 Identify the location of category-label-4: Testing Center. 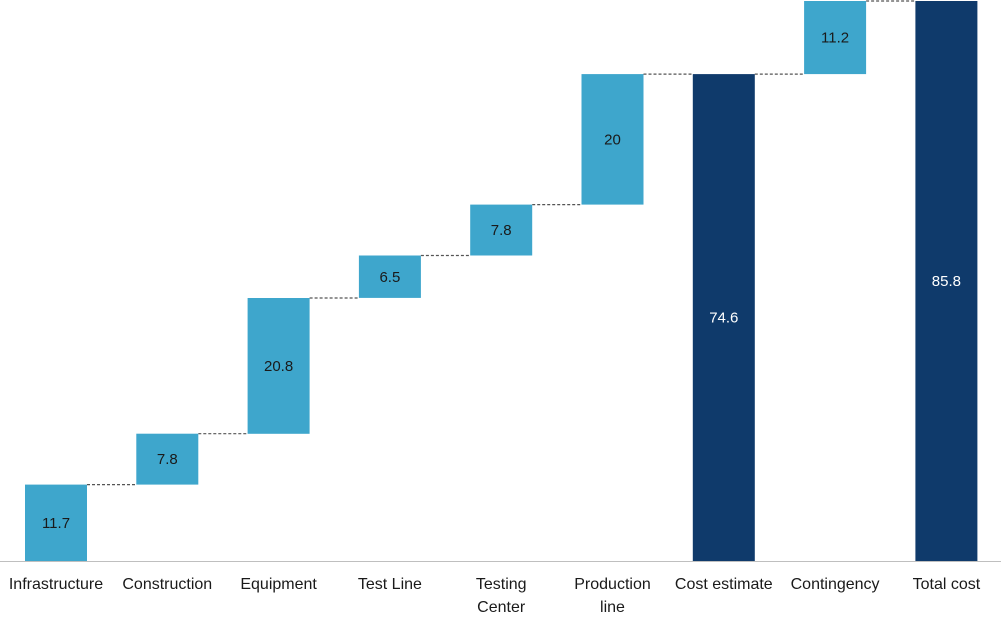
(501, 596).